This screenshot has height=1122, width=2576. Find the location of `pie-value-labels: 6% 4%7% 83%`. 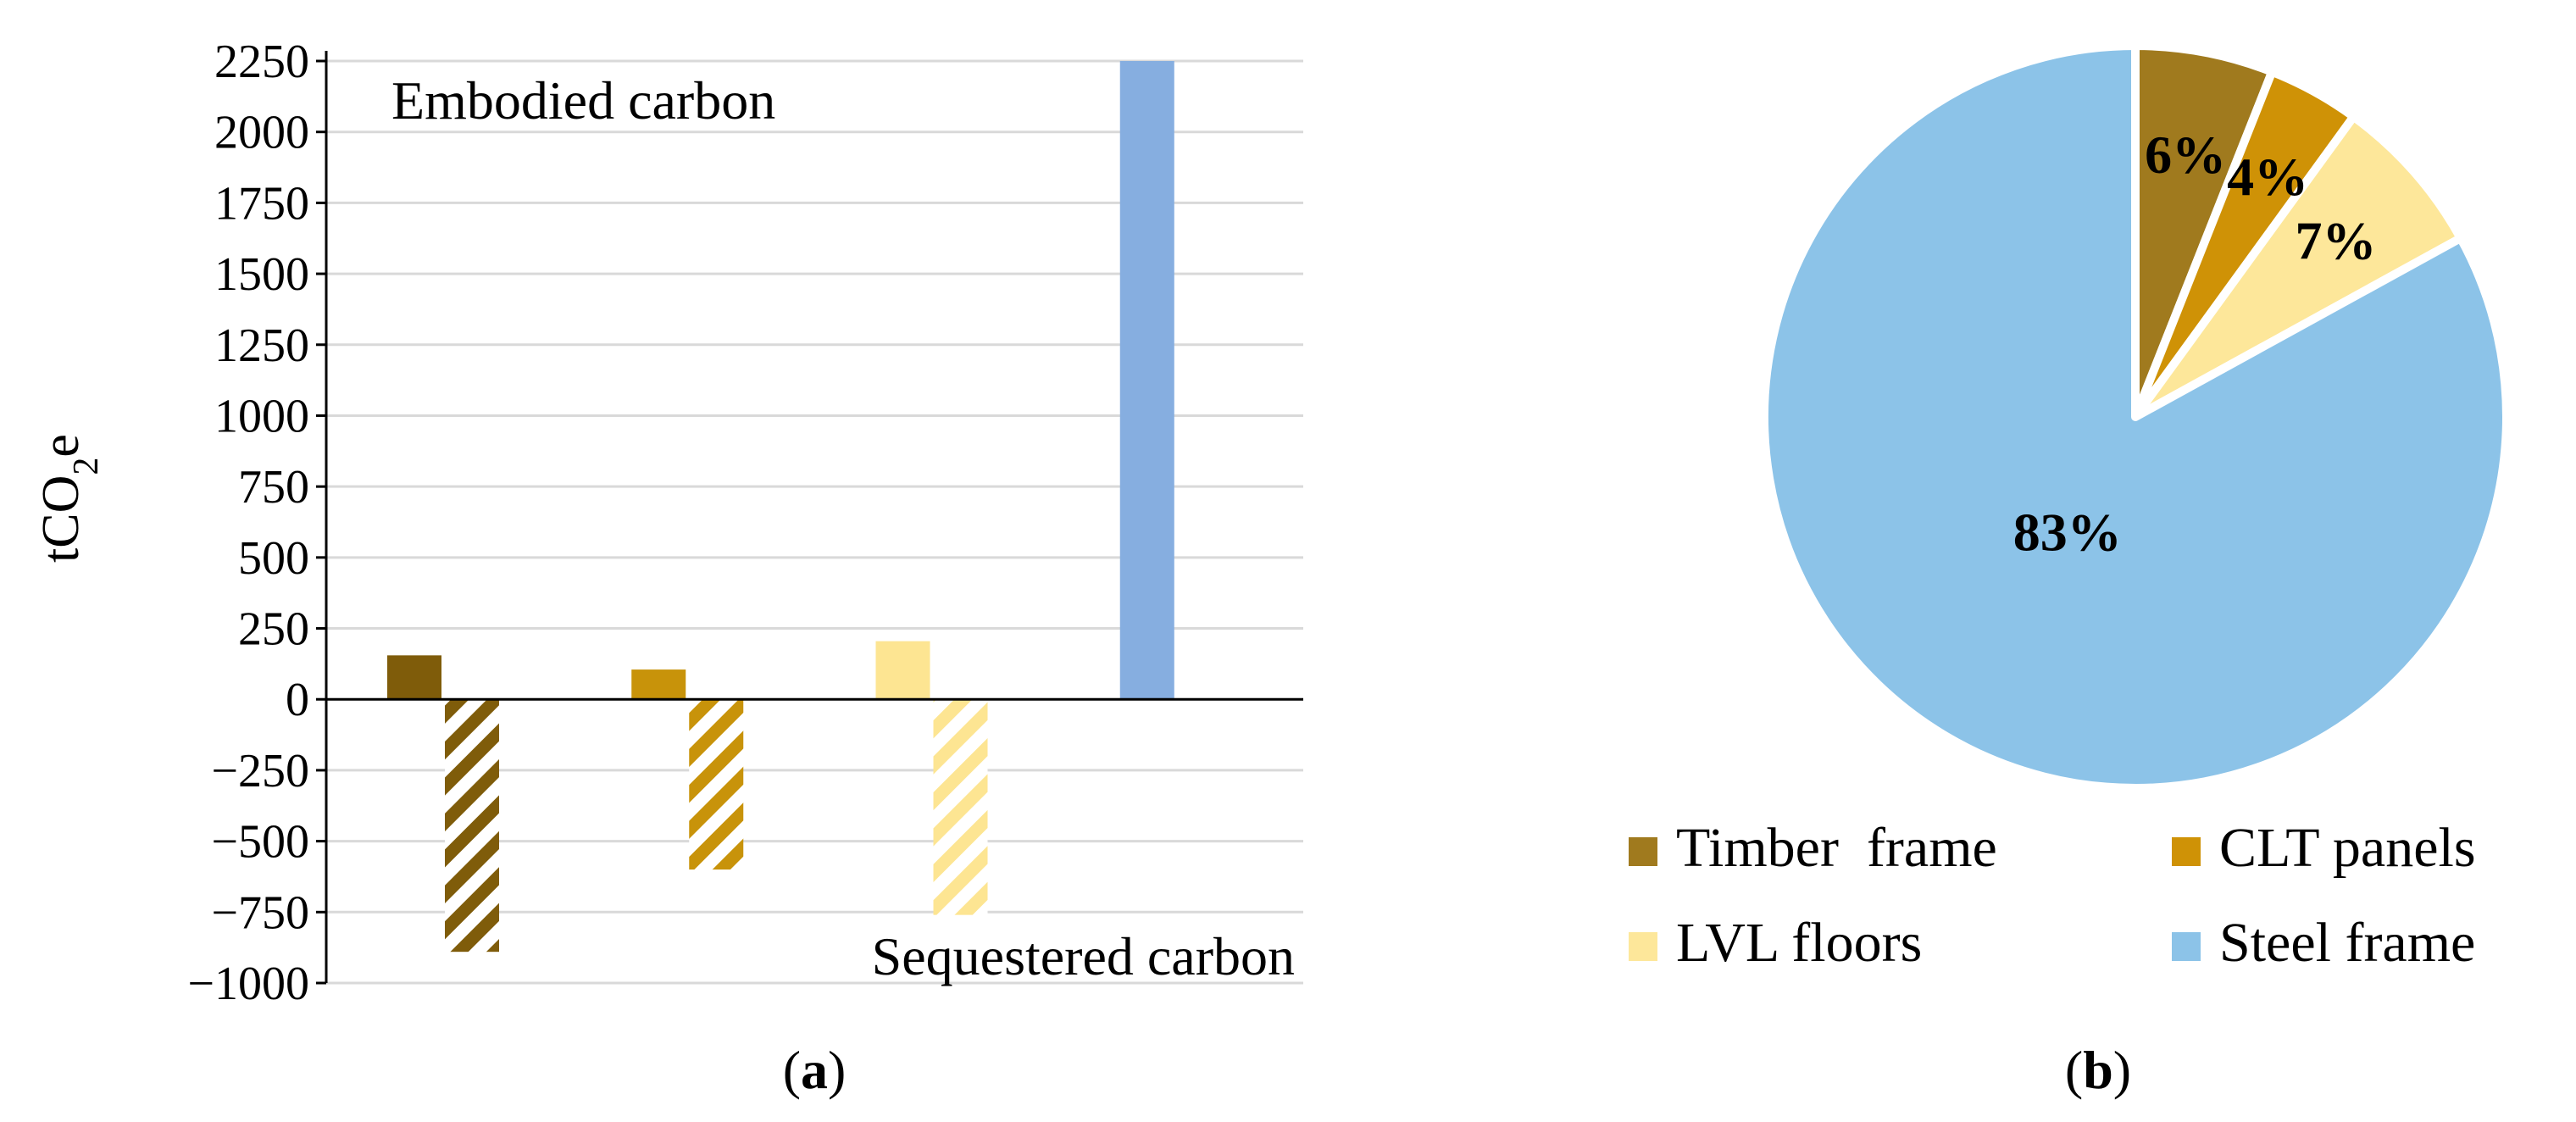

pie-value-labels: 6% 4%7% 83% is located at coordinates (2195, 343).